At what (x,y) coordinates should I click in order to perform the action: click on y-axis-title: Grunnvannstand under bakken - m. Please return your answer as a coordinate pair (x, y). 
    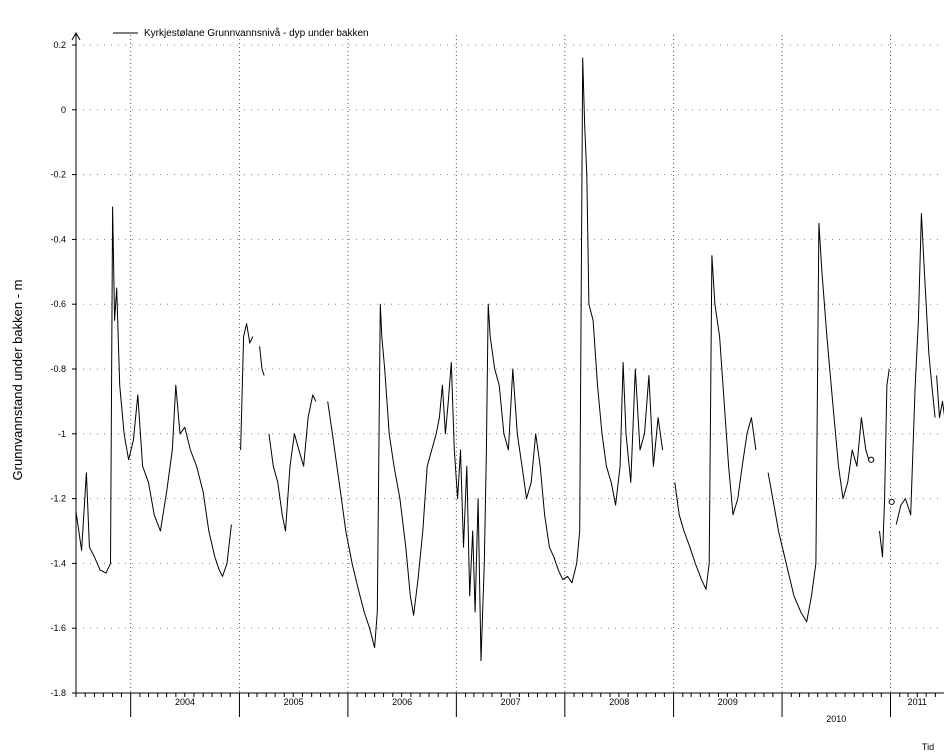
    Looking at the image, I should click on (17, 380).